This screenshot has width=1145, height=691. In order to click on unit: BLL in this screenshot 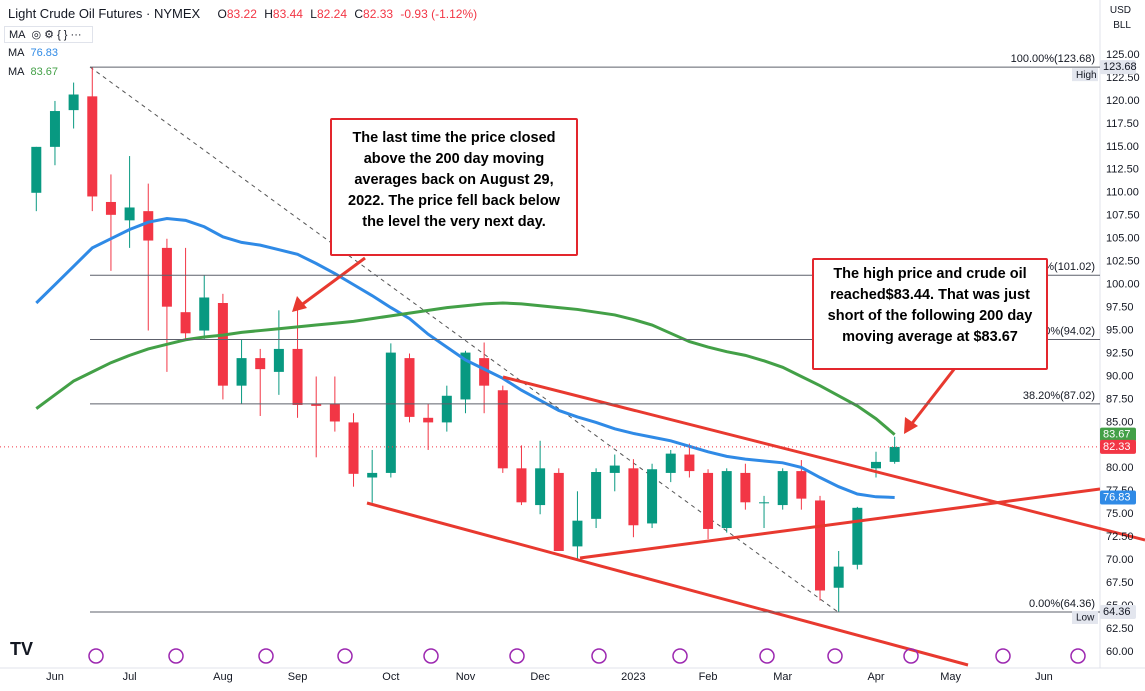, I will do `click(1122, 25)`.